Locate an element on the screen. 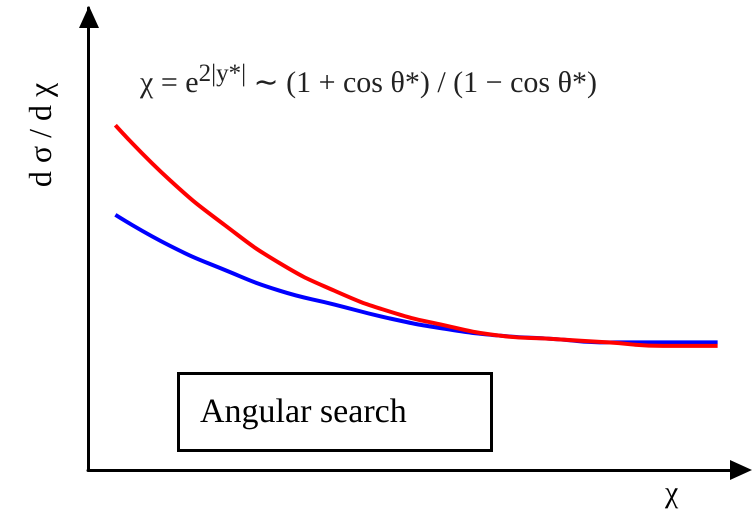 This screenshot has height=514, width=752. text: χ = e$^{2|y*|}$ ∼ (1 + cos θ*) / (1 − cos θ*) is located at coordinates (368, 80).